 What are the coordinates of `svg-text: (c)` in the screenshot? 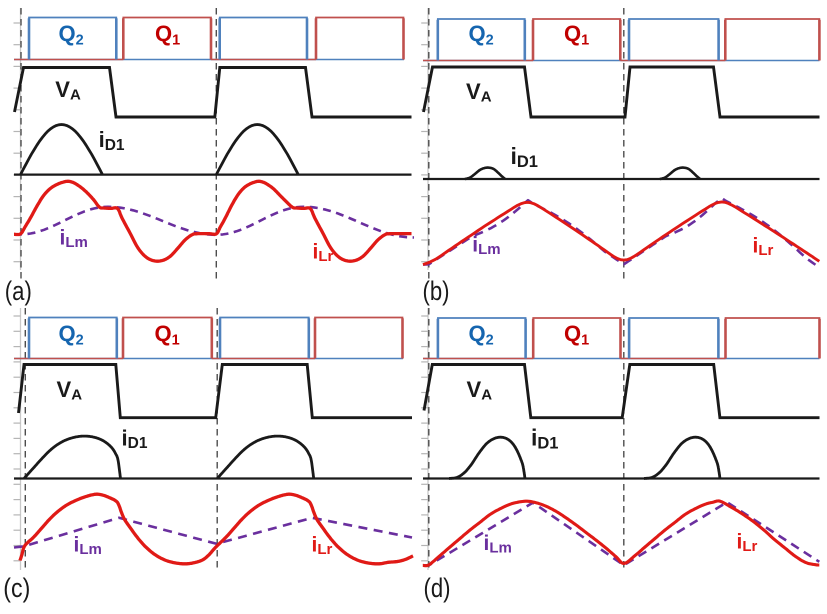 It's located at (16, 588).